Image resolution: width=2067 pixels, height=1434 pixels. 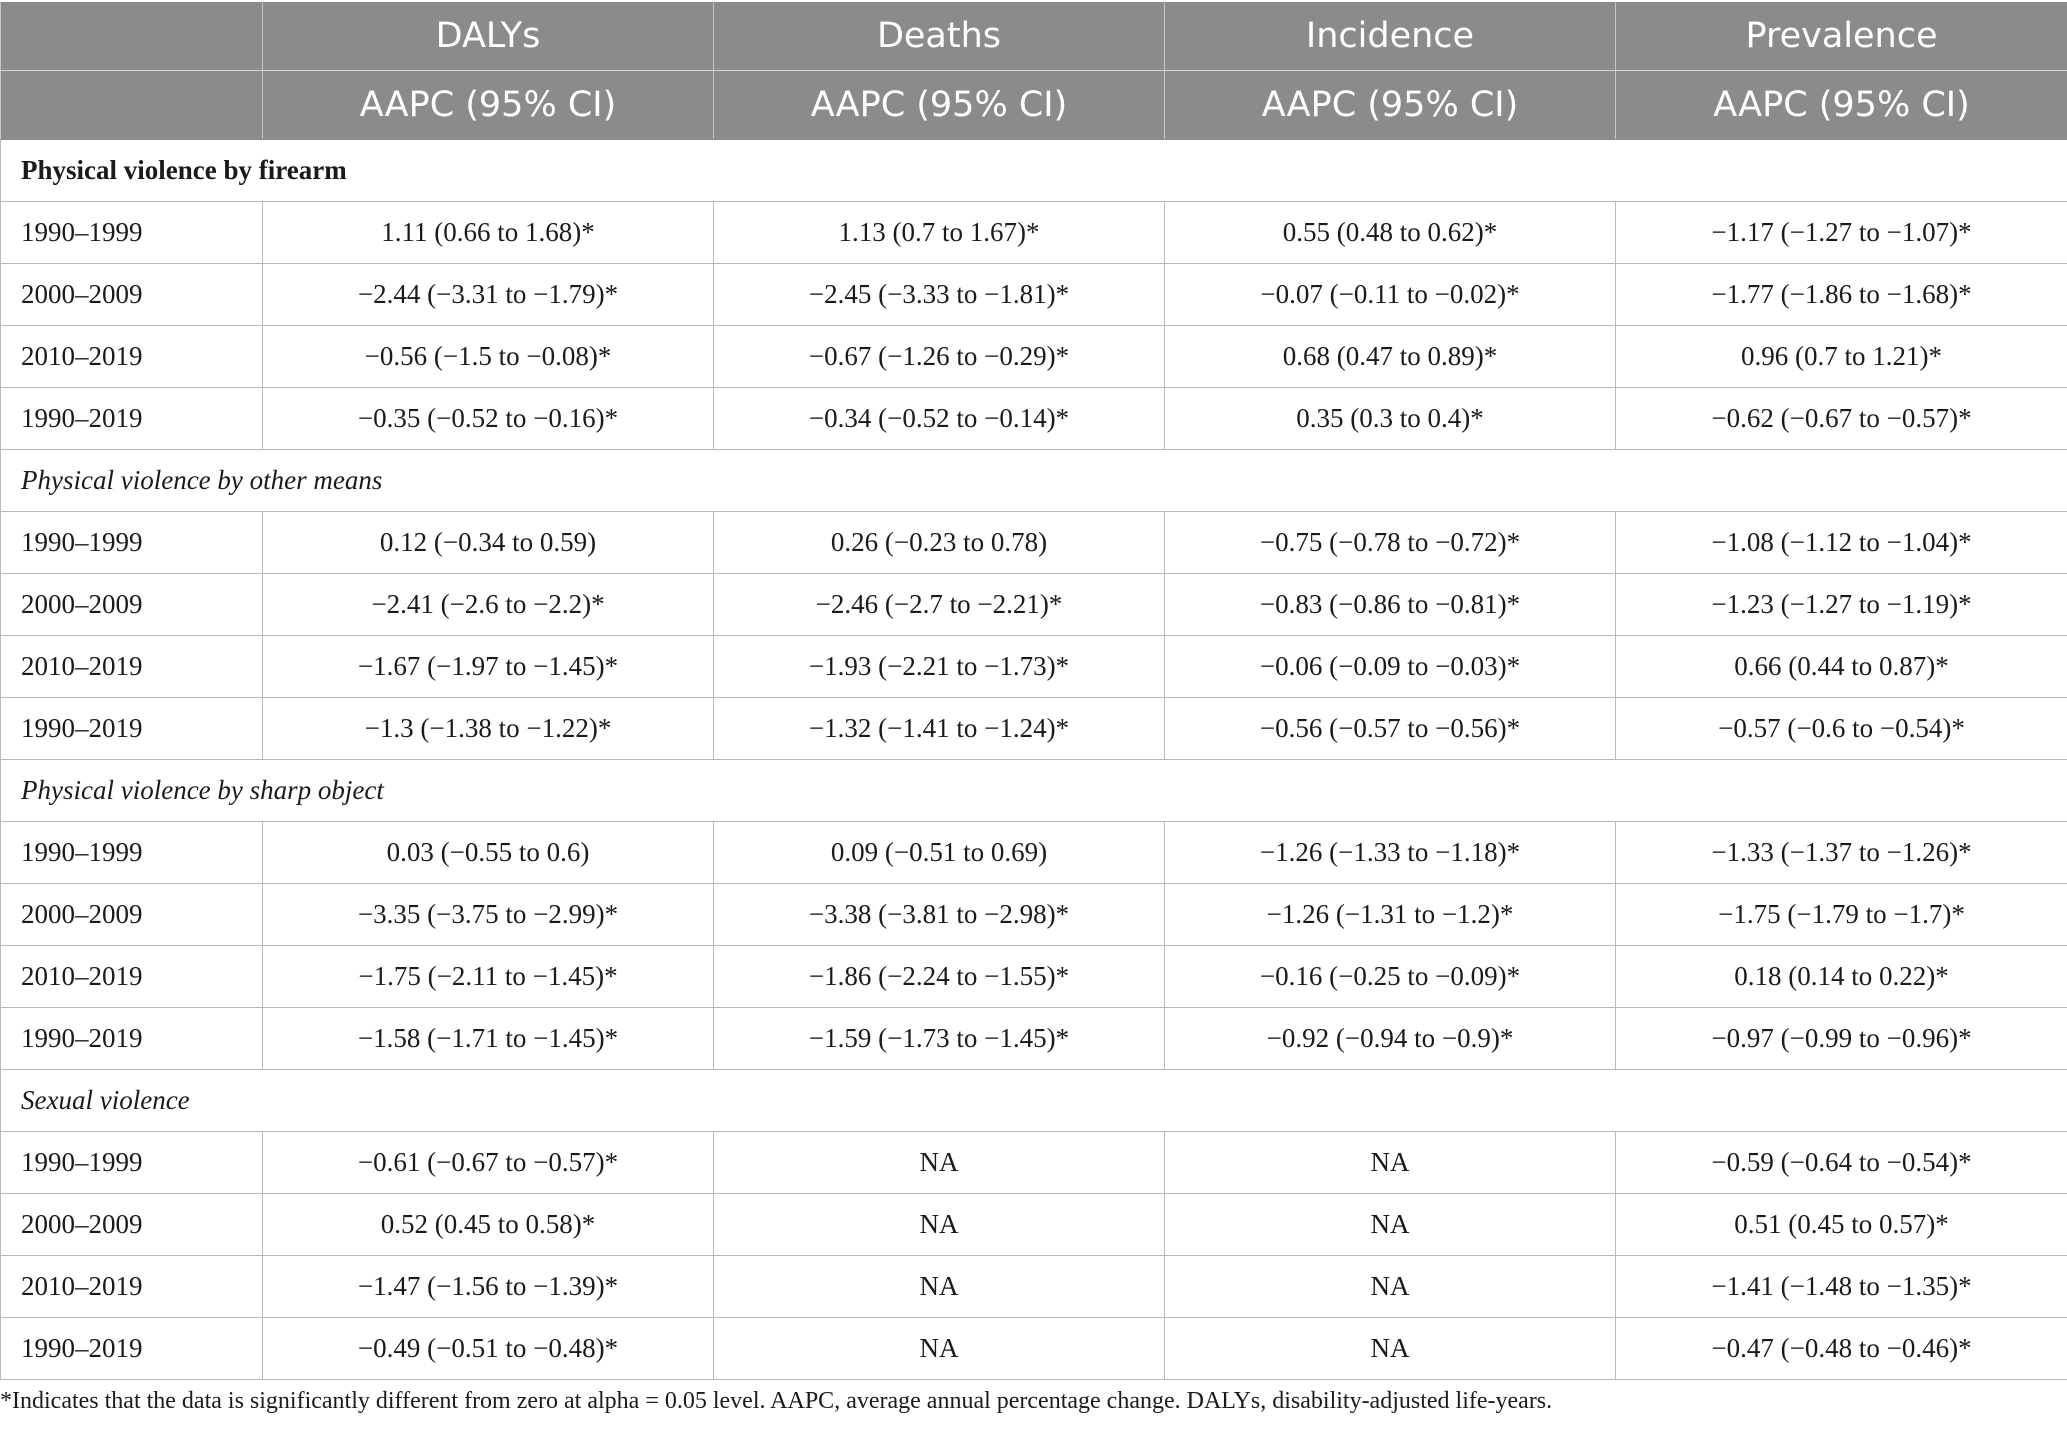 What do you see at coordinates (939, 1038) in the screenshot?
I see `deaths-cell: −1.59 (−1.73 to −1.45)*` at bounding box center [939, 1038].